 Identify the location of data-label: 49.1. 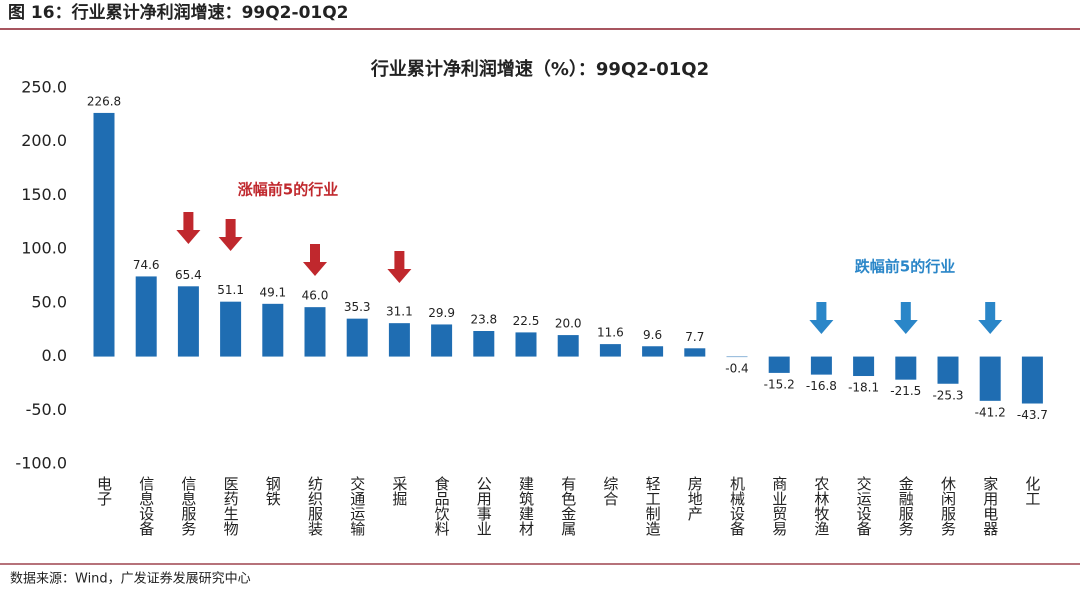
(272, 292).